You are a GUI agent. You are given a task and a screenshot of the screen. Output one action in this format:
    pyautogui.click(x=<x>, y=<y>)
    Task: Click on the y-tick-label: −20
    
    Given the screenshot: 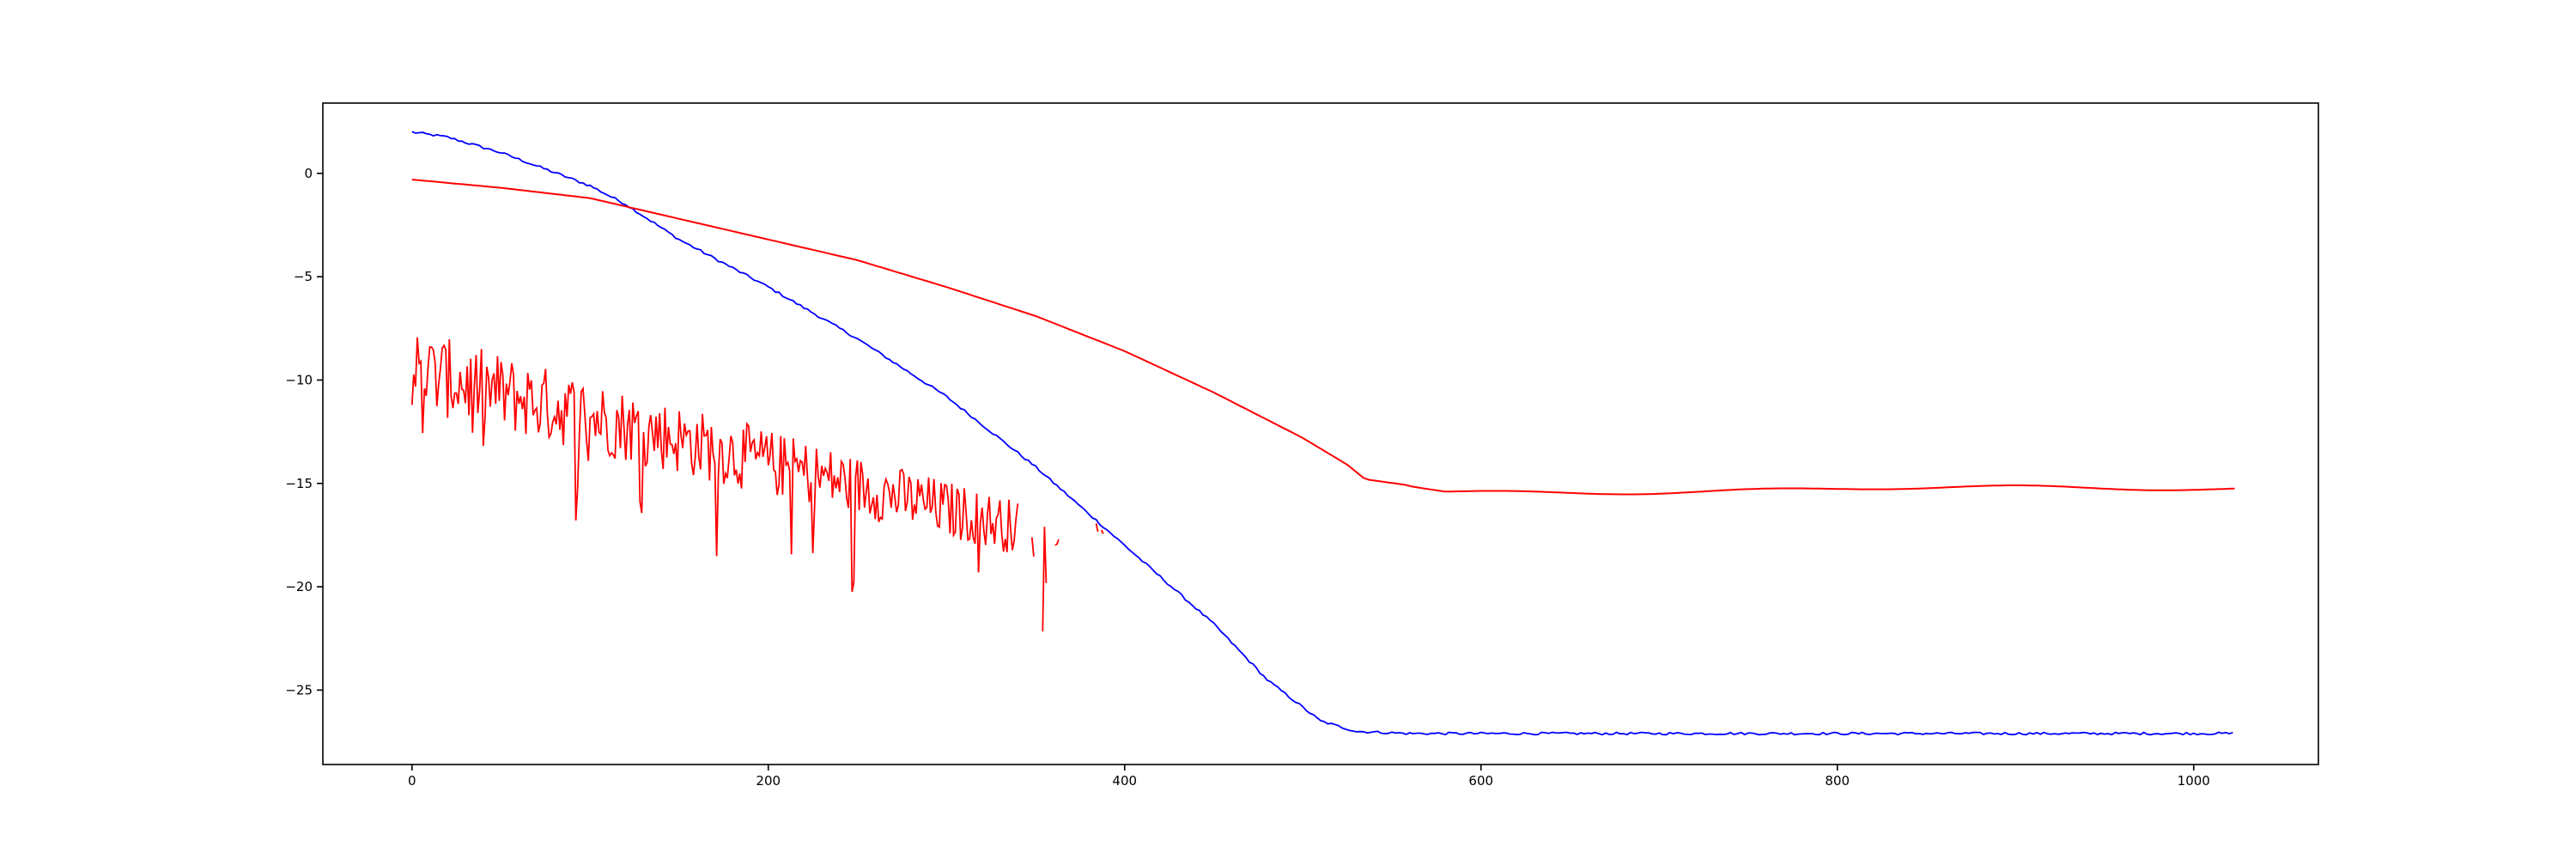 What is the action you would take?
    pyautogui.click(x=299, y=587)
    